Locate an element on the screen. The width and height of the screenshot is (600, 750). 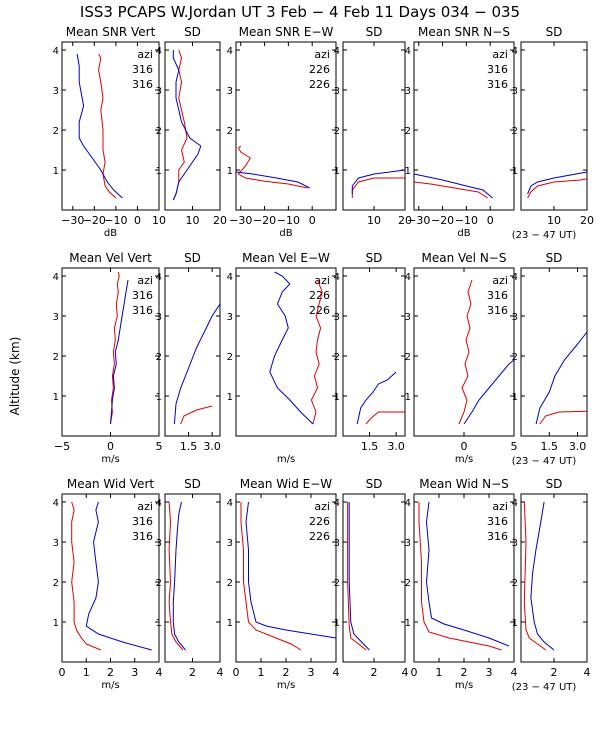
panel-title: Mean Wid N−S is located at coordinates (464, 484).